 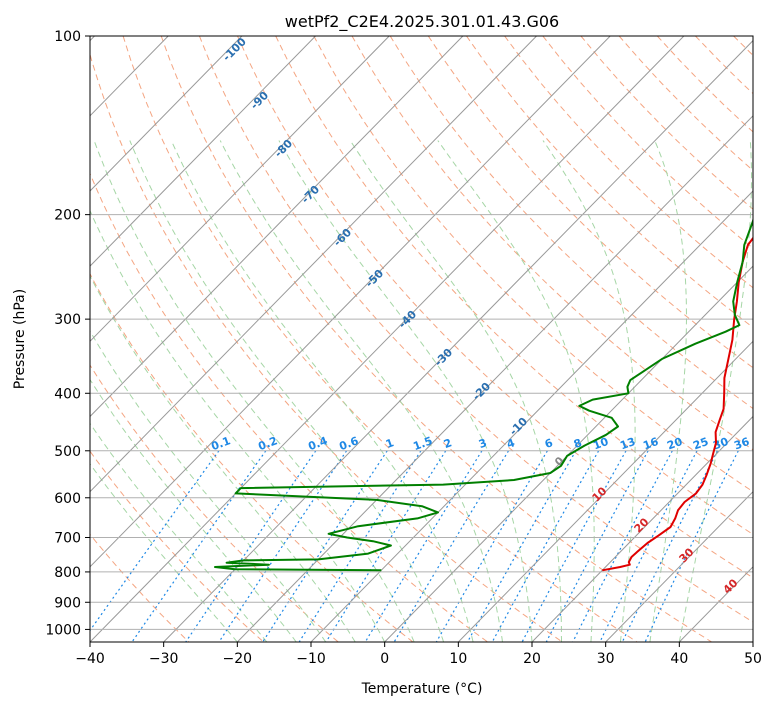 I want to click on x-tick-label: −20, so click(x=238, y=659).